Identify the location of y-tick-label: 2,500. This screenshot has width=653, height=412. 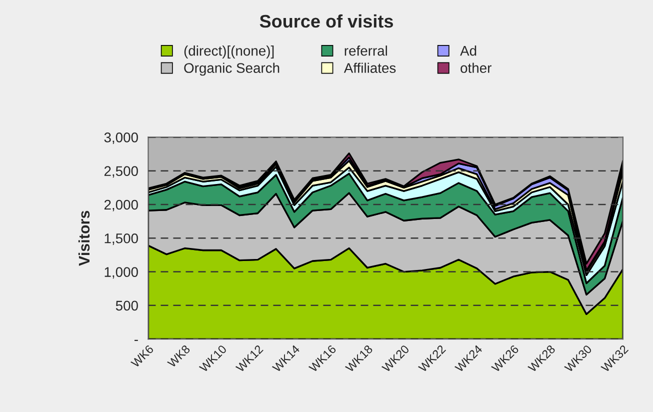
(121, 172).